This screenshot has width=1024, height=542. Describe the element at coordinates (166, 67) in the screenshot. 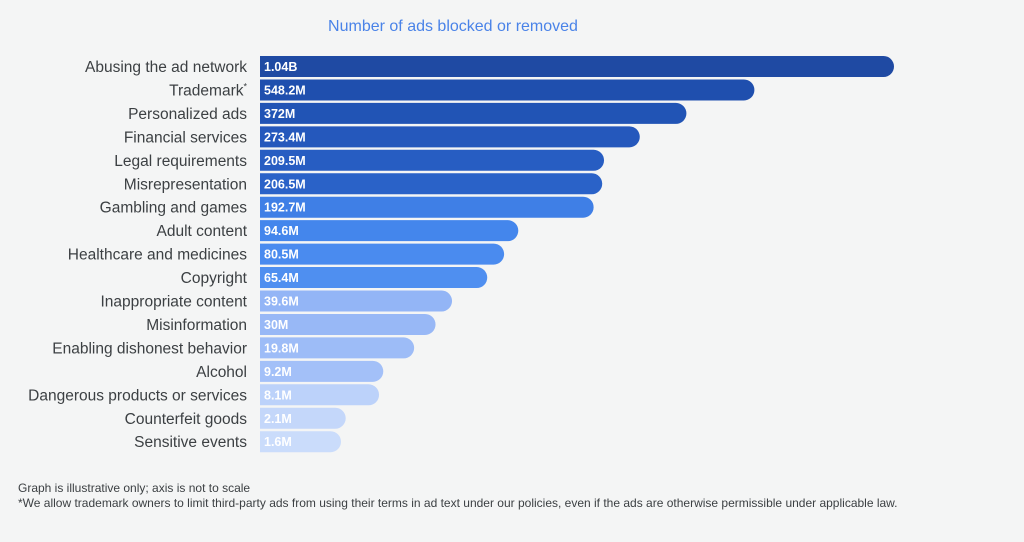

I see `category-label: Abusing the ad network` at that location.